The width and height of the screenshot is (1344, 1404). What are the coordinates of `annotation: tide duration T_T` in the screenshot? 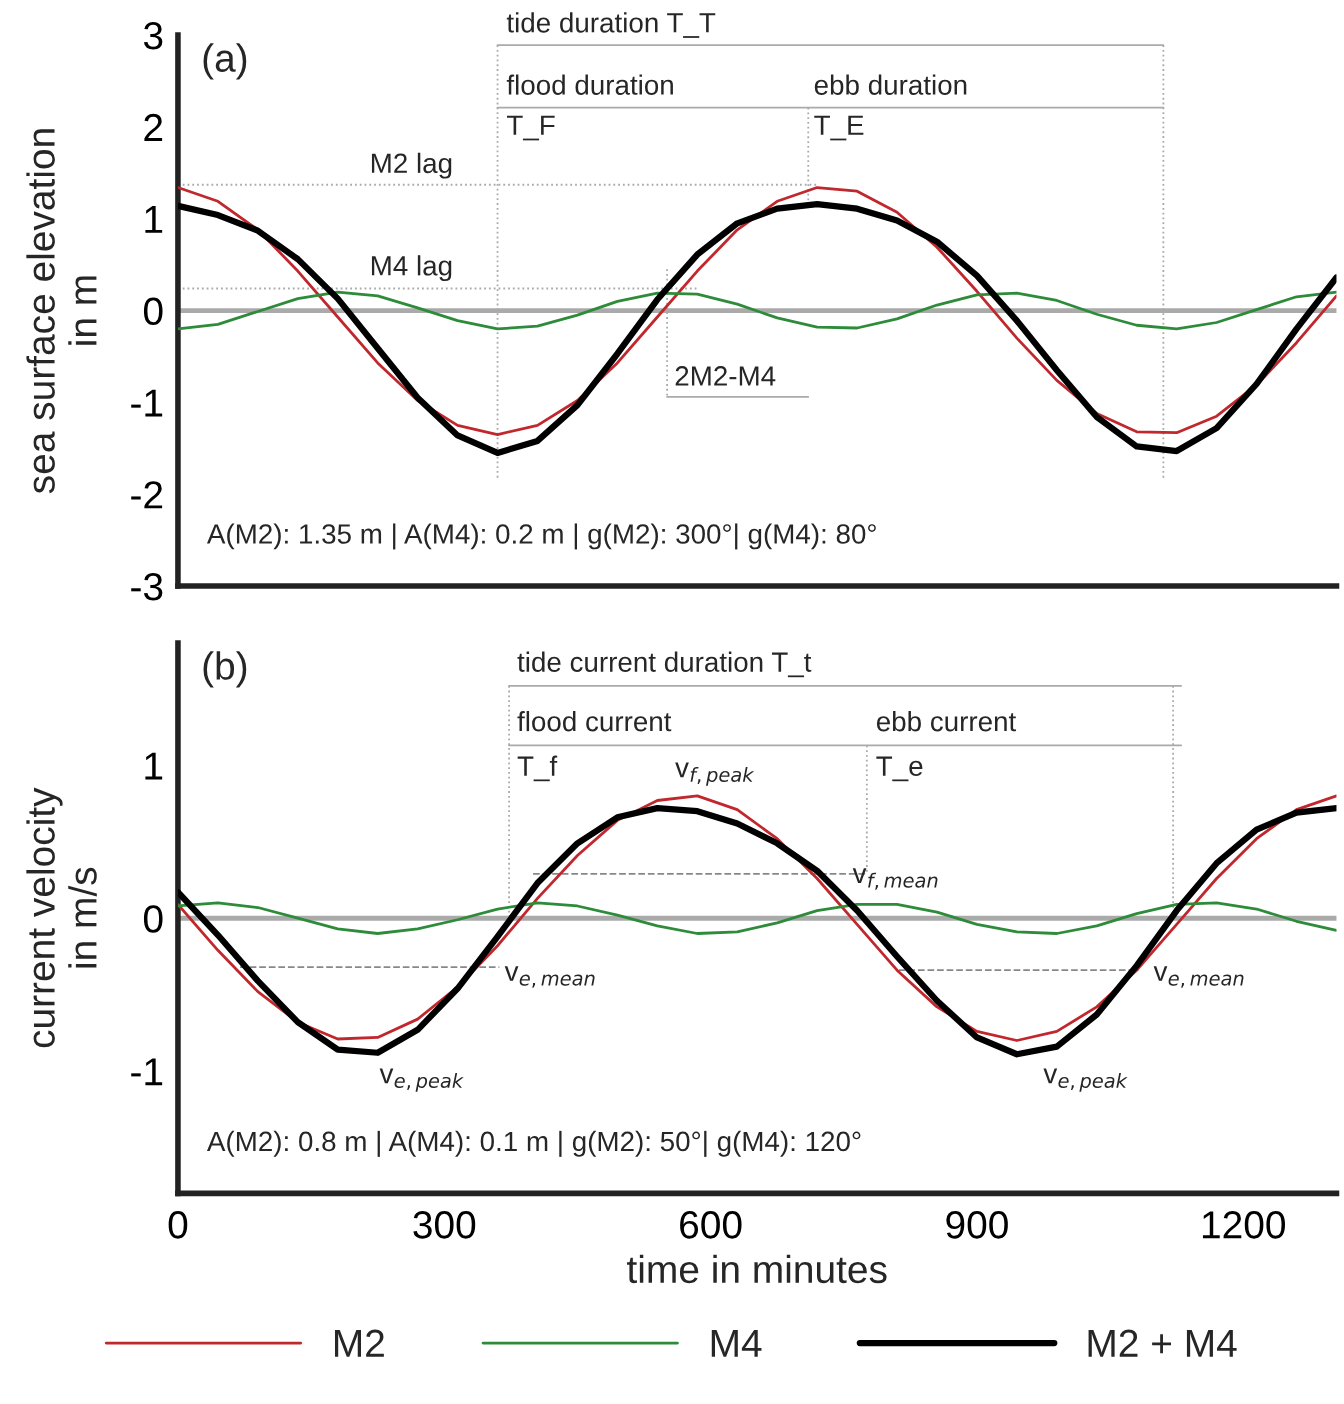 It's located at (611, 25).